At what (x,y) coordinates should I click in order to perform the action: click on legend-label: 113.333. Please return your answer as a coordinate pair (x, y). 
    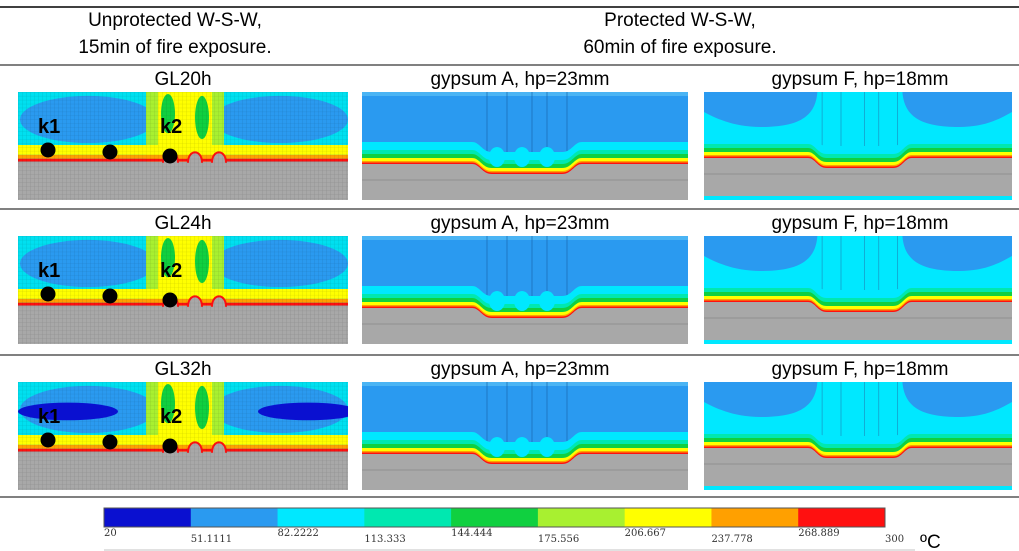
    Looking at the image, I should click on (384, 539).